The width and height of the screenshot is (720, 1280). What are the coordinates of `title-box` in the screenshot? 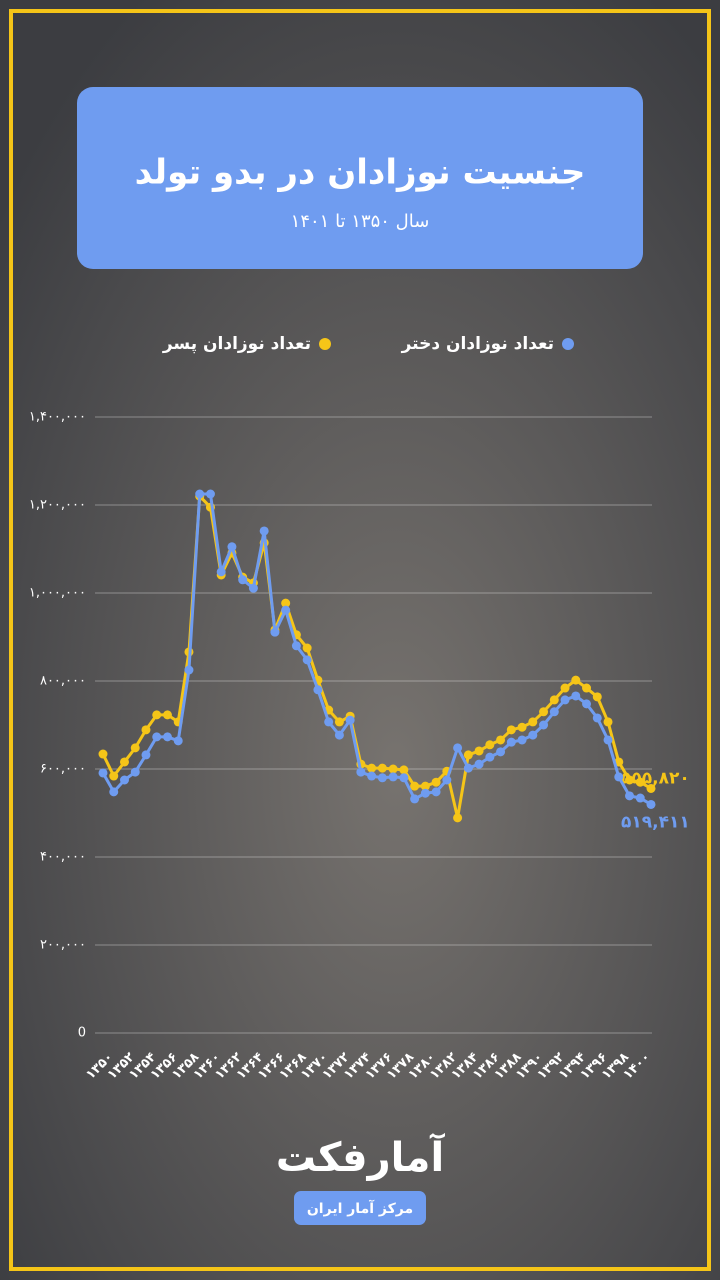 It's located at (360, 178).